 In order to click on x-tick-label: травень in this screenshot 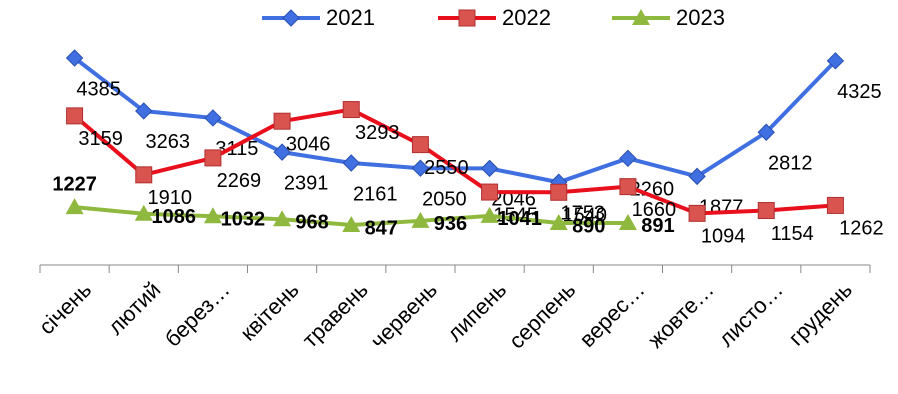, I will do `click(335, 315)`.